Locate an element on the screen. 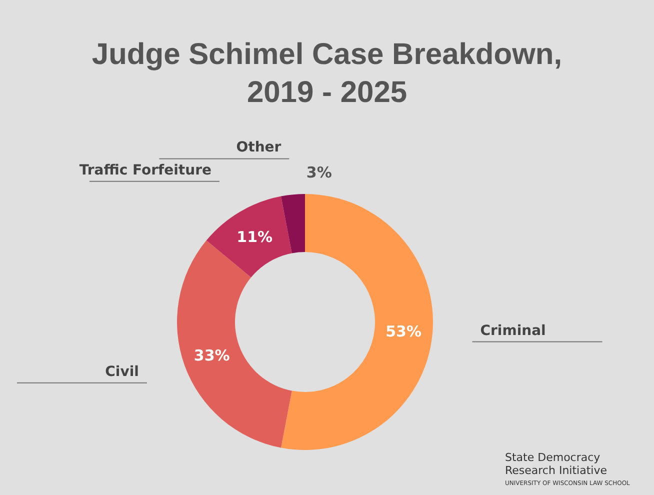  data-label: 33% is located at coordinates (212, 355).